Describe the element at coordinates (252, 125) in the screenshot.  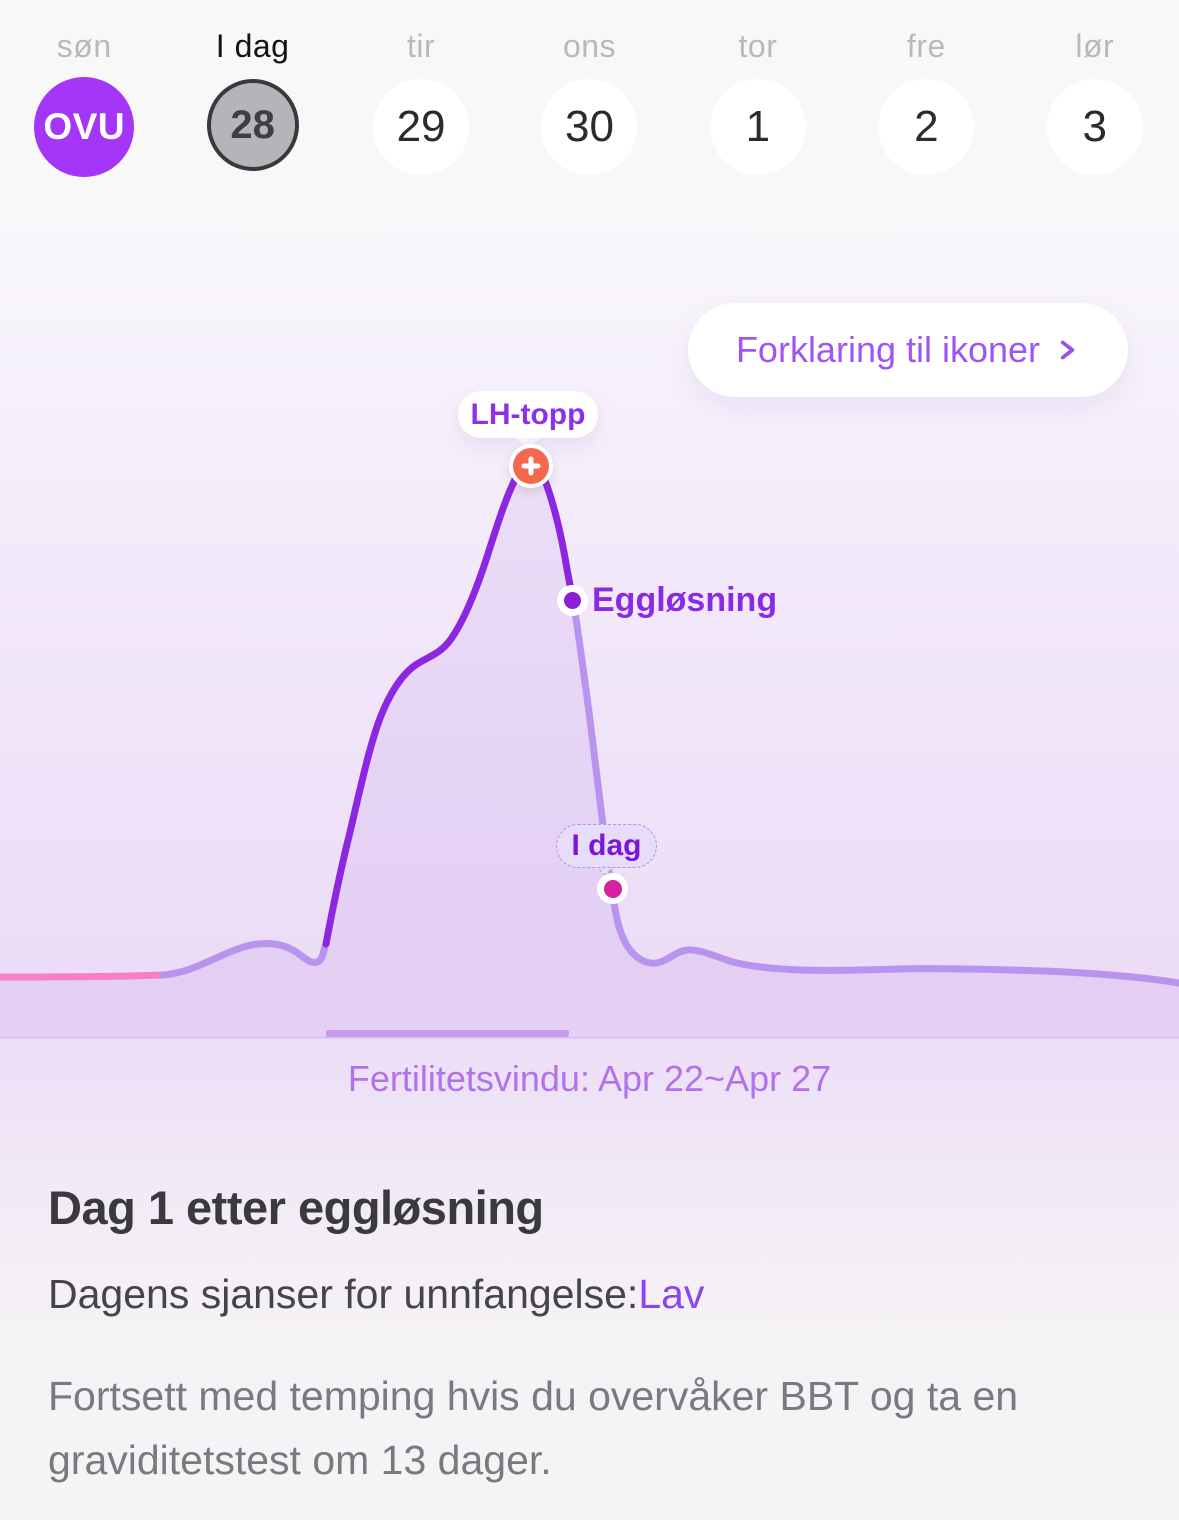
I see `selected-day-circle: 28` at that location.